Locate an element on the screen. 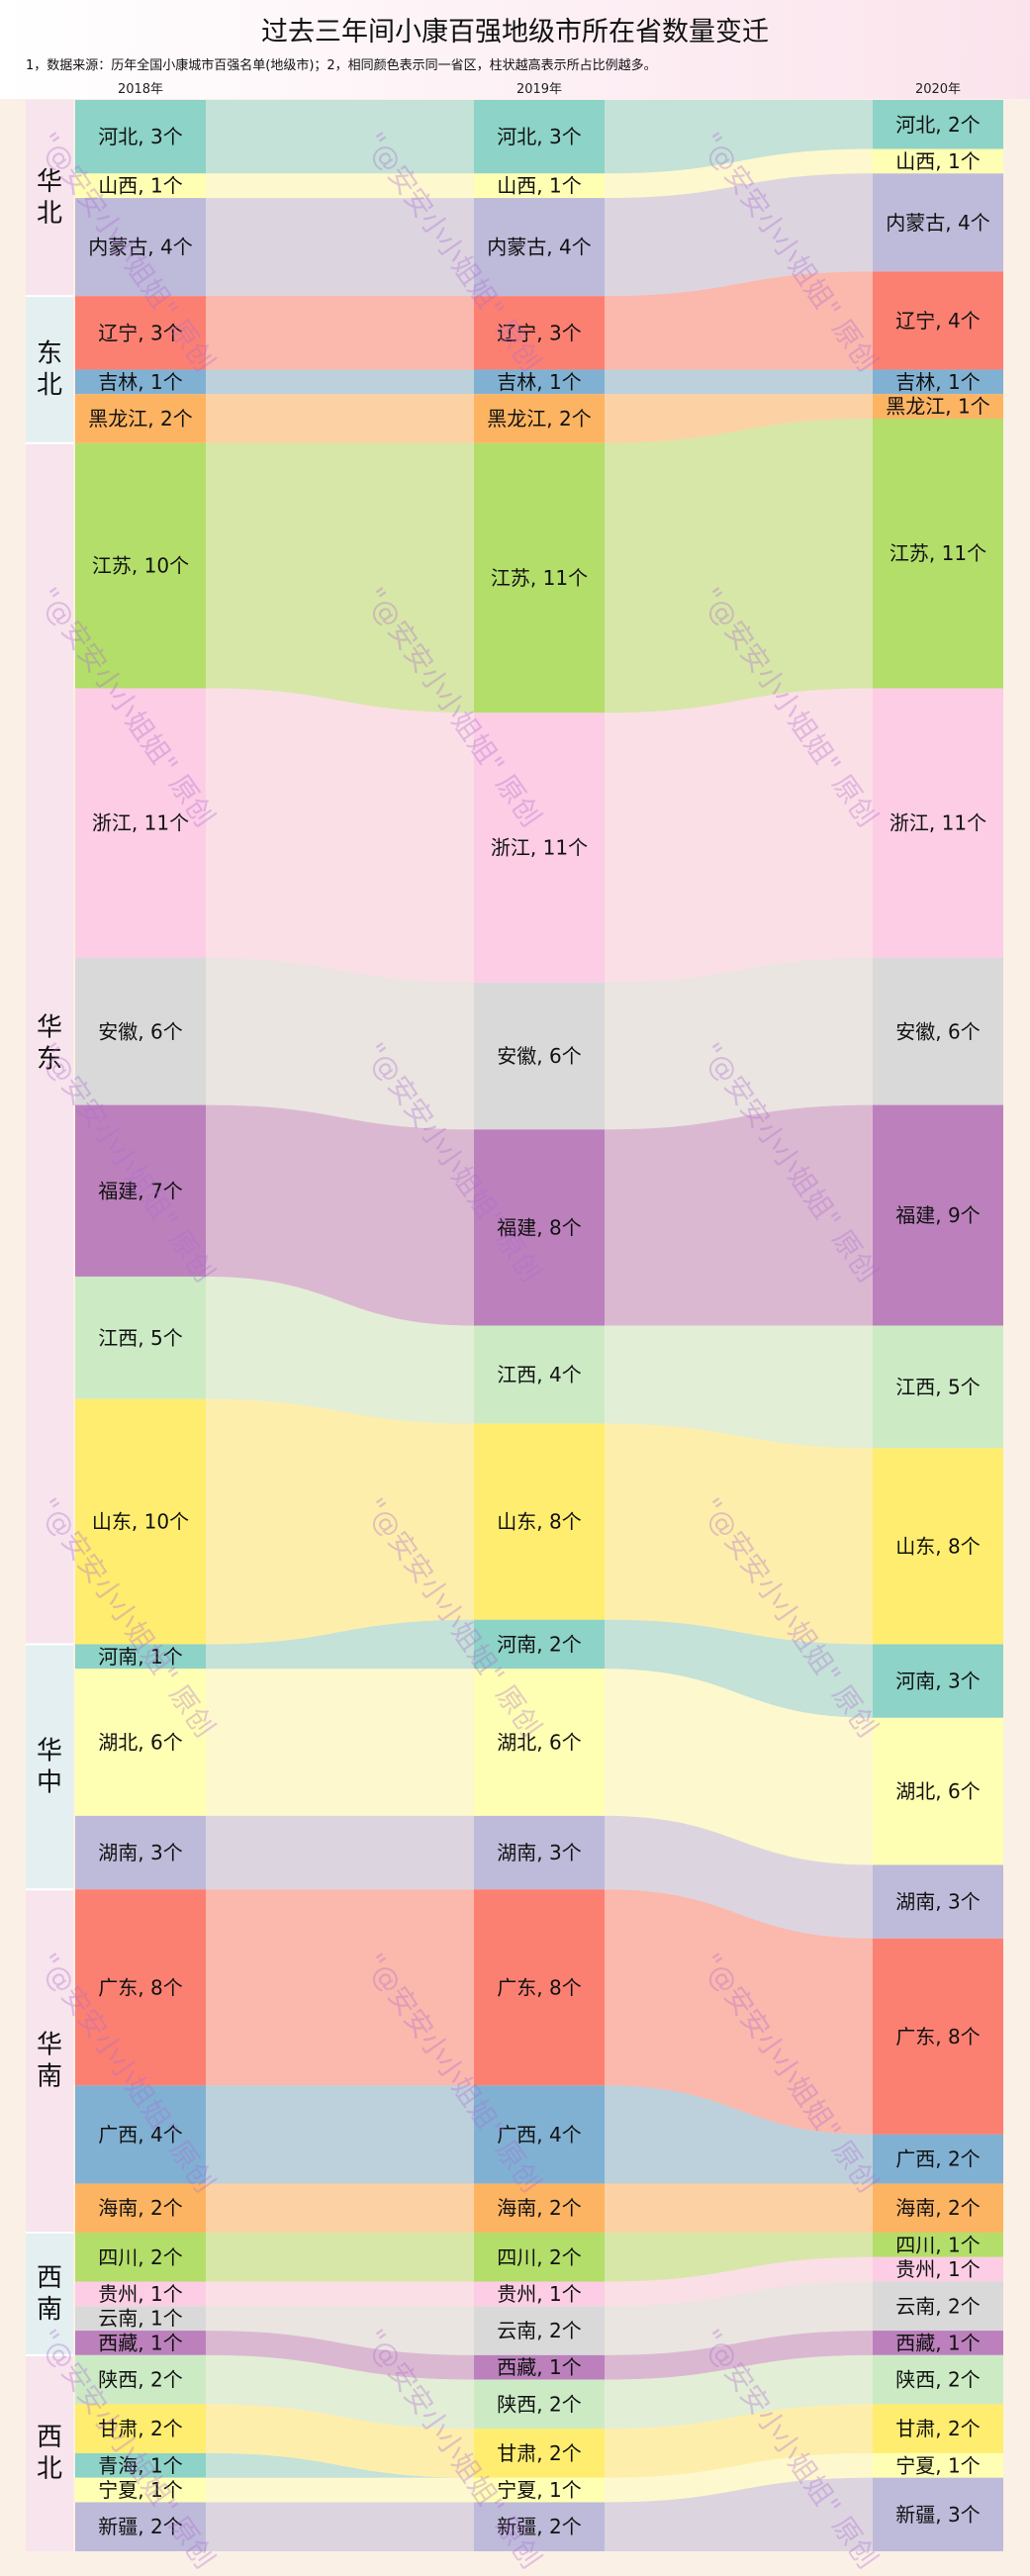 This screenshot has height=2576, width=1030. flow-青海 is located at coordinates (340, 2465).